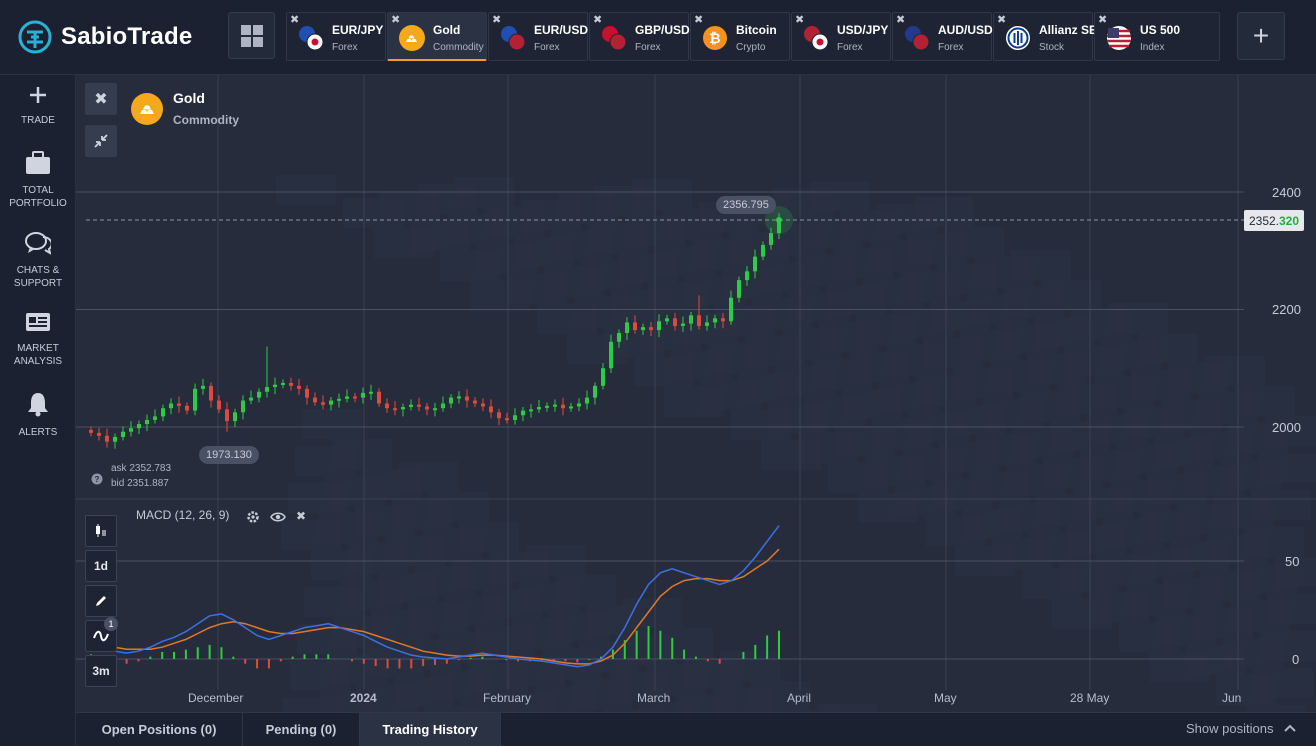 The width and height of the screenshot is (1316, 746). Describe the element at coordinates (639, 36) in the screenshot. I see `tab-gbp-usd: ✖ GBP/USD Forex` at that location.